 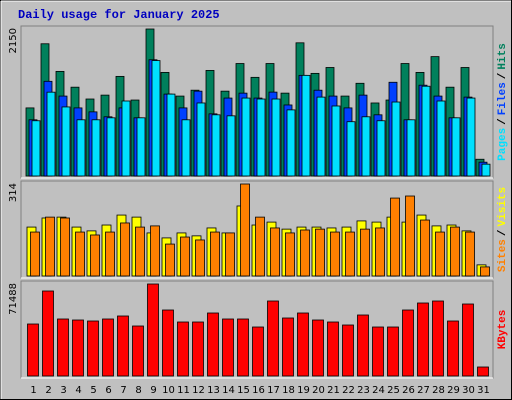 I want to click on x-tick-label: 6, so click(x=108, y=390).